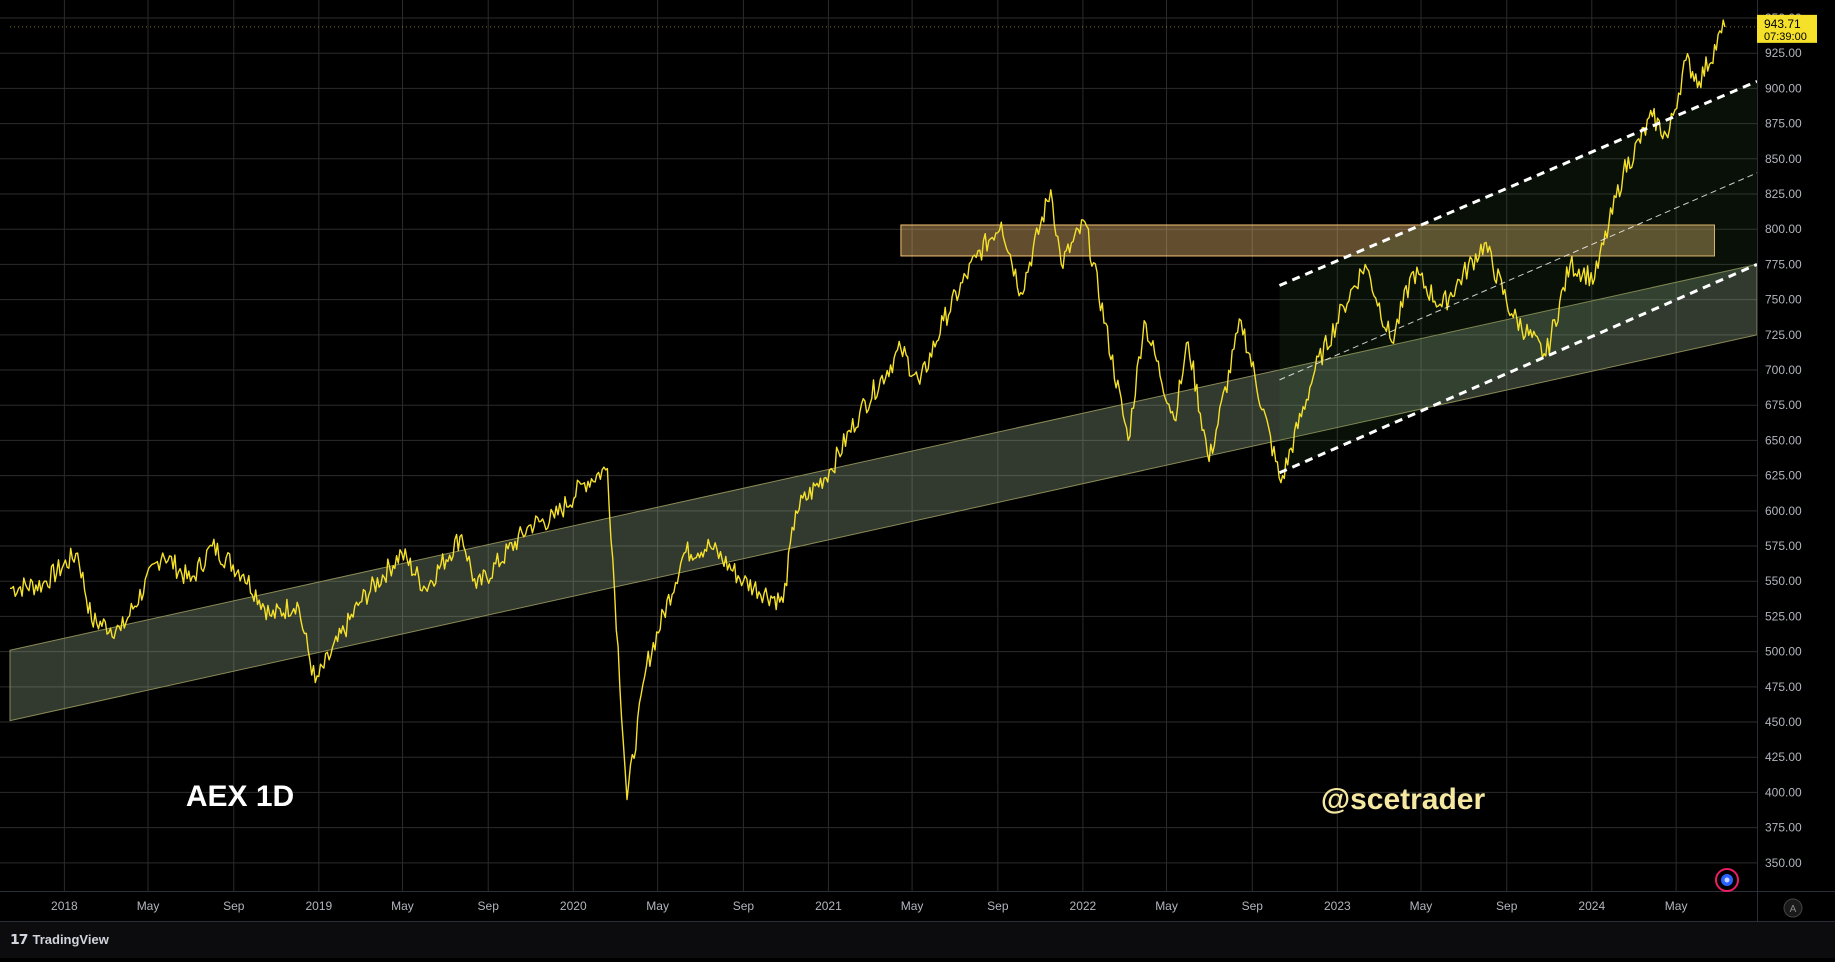  I want to click on price-tick-label: 525.00, so click(1783, 616).